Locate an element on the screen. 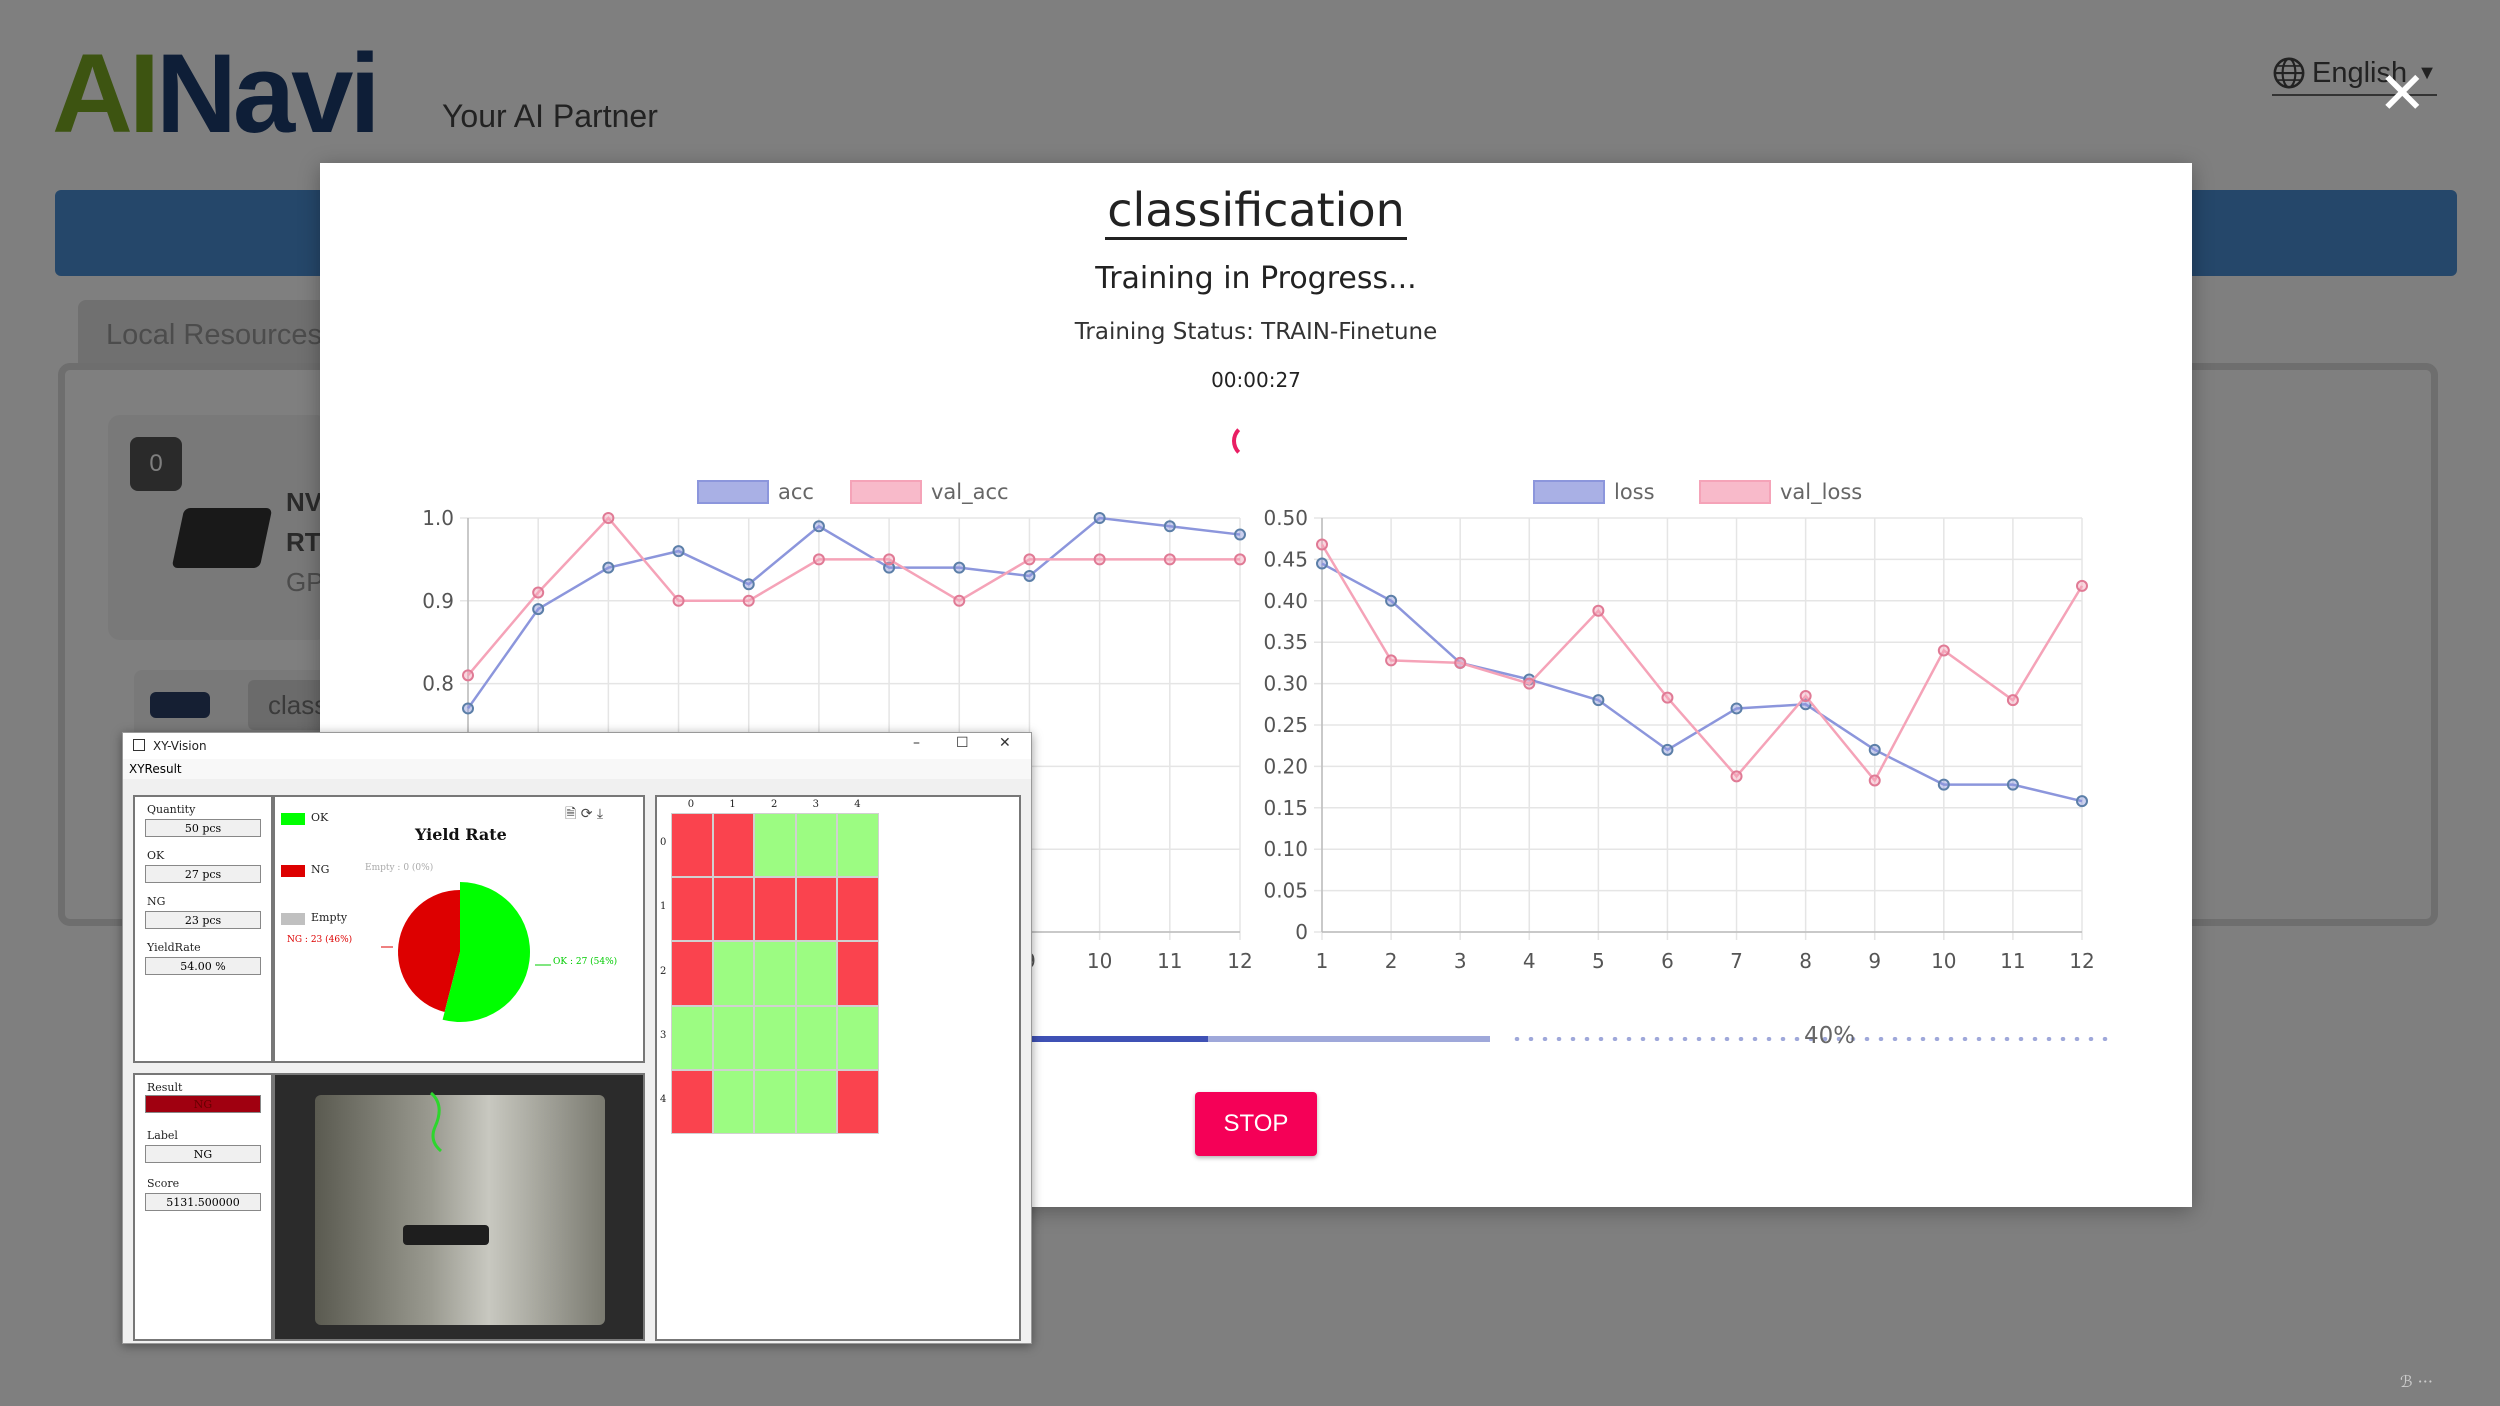 The width and height of the screenshot is (2500, 1406). grid-col-label: 0 is located at coordinates (691, 804).